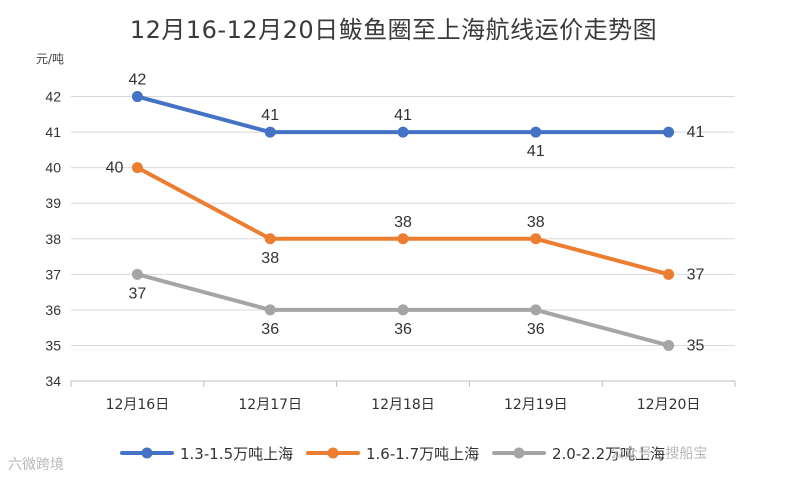  What do you see at coordinates (403, 405) in the screenshot?
I see `x-tick-label: 12月18日` at bounding box center [403, 405].